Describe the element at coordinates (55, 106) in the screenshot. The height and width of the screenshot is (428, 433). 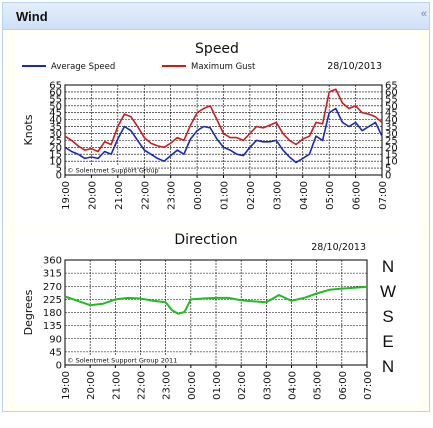
I see `y-tick-label: 50` at that location.